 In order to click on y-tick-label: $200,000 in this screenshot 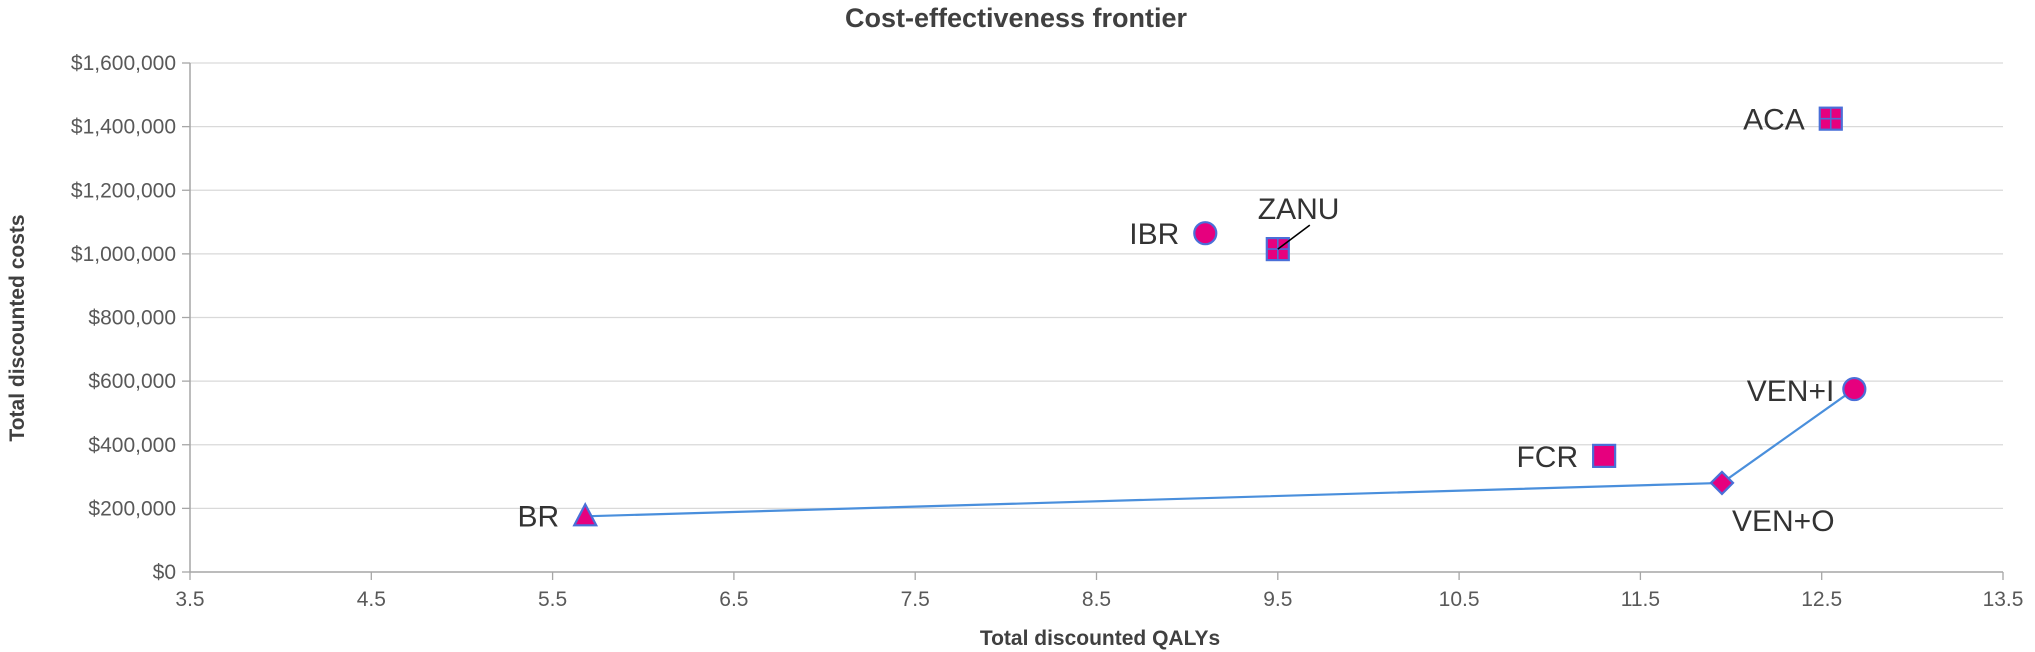, I will do `click(132, 508)`.